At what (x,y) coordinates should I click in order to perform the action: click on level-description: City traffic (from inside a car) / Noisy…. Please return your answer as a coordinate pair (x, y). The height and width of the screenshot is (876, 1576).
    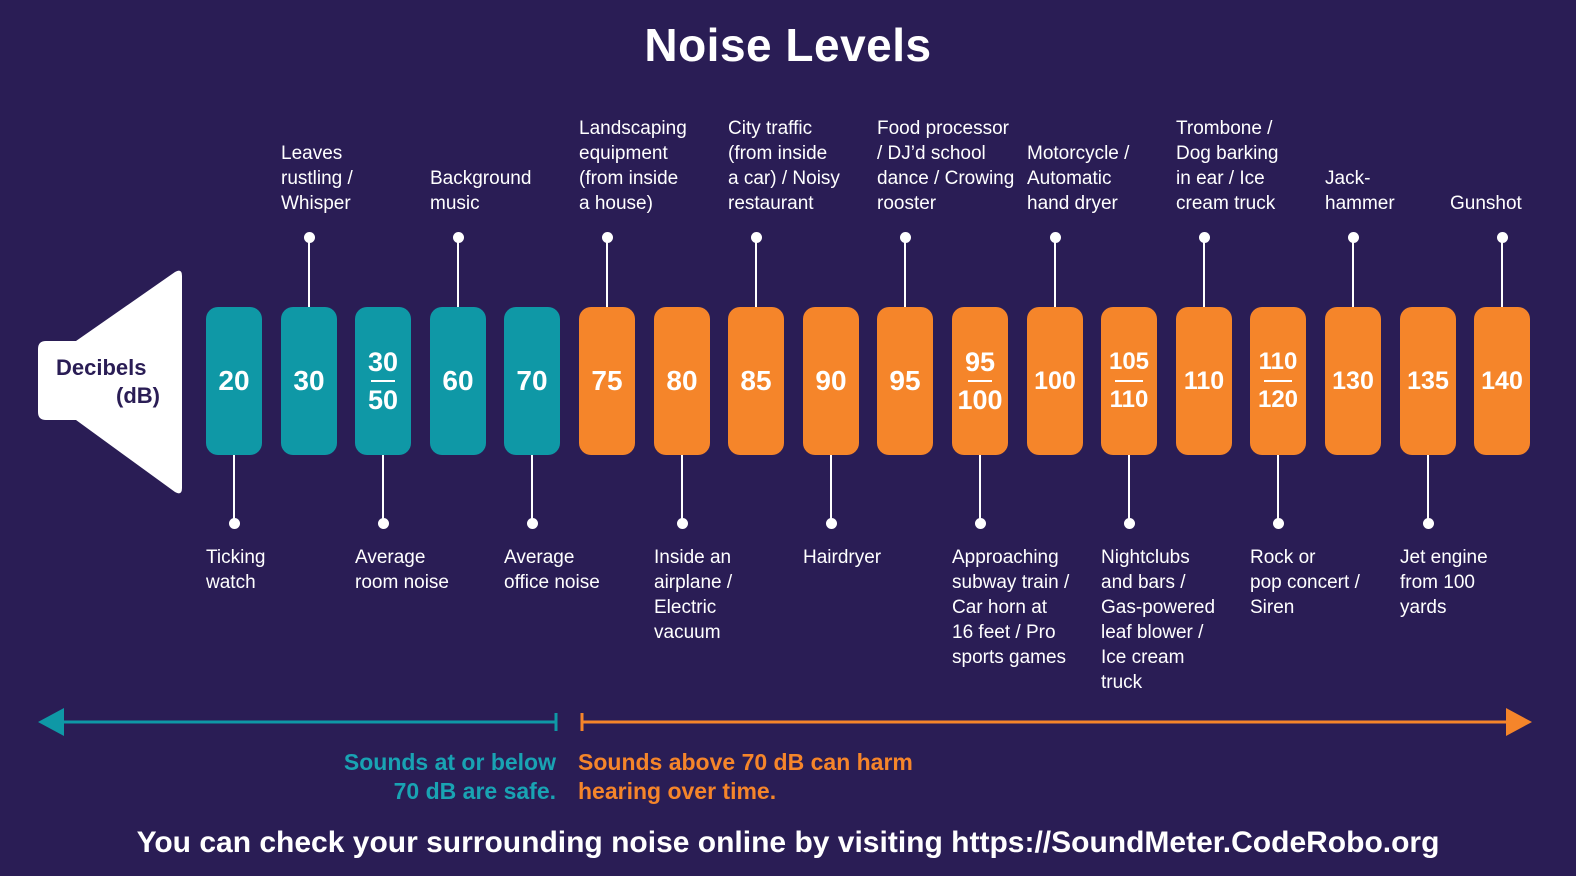
    Looking at the image, I should click on (784, 166).